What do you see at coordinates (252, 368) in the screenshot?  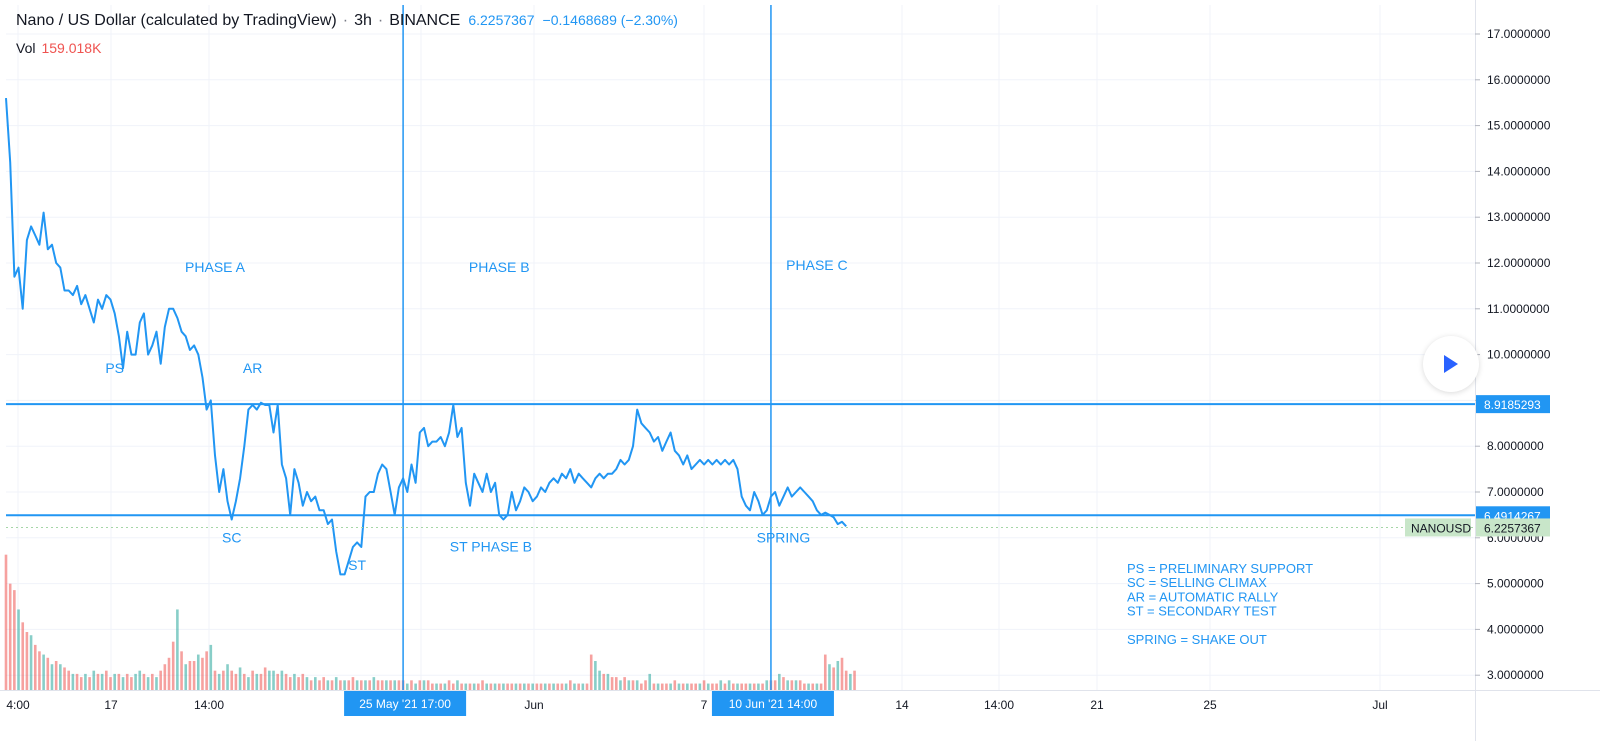 I see `chart-annotation: AR` at bounding box center [252, 368].